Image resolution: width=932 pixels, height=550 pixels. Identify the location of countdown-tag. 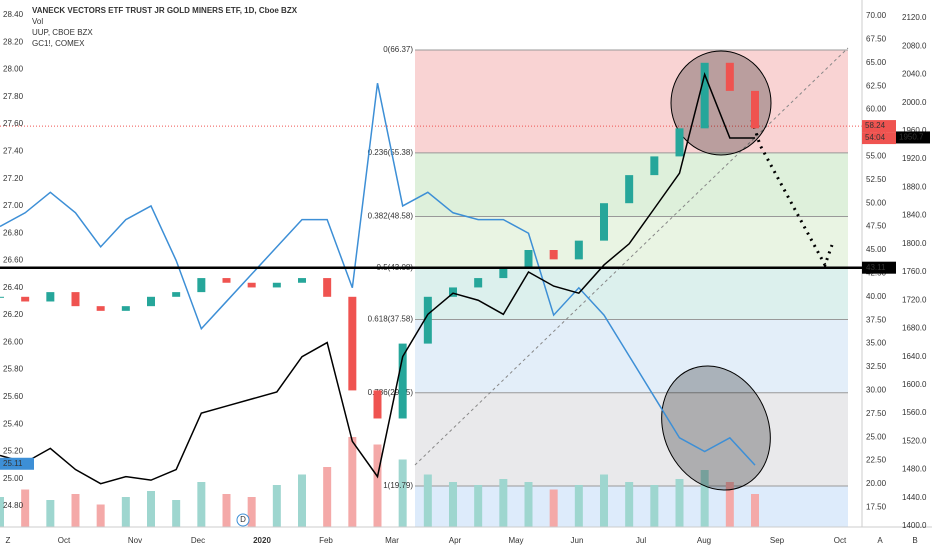
(879, 138).